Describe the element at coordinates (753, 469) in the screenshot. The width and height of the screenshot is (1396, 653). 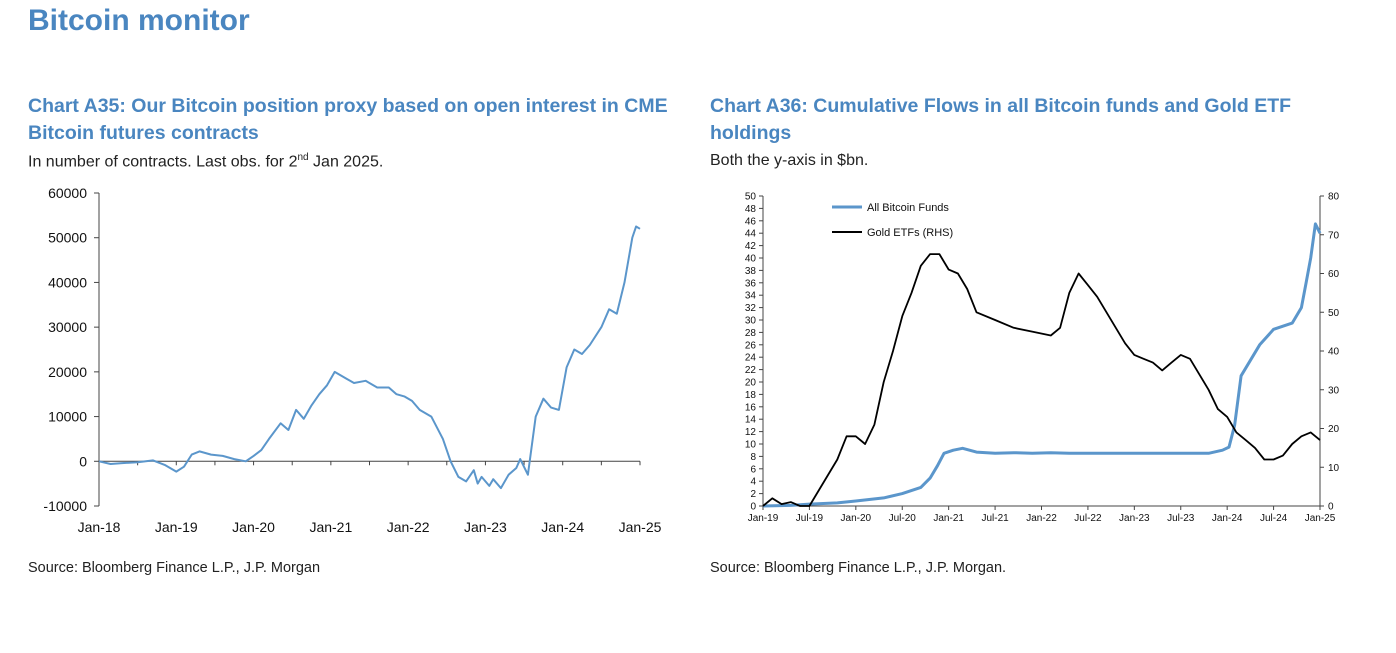
I see `y-tick-label-left: 6` at that location.